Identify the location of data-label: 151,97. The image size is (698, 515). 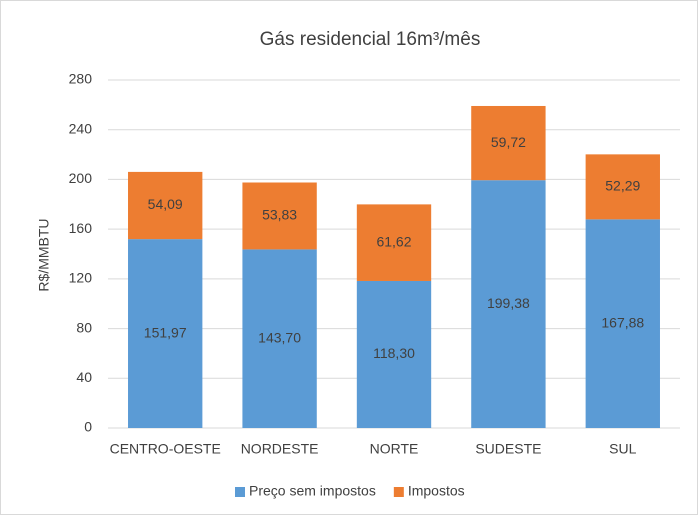
(165, 332).